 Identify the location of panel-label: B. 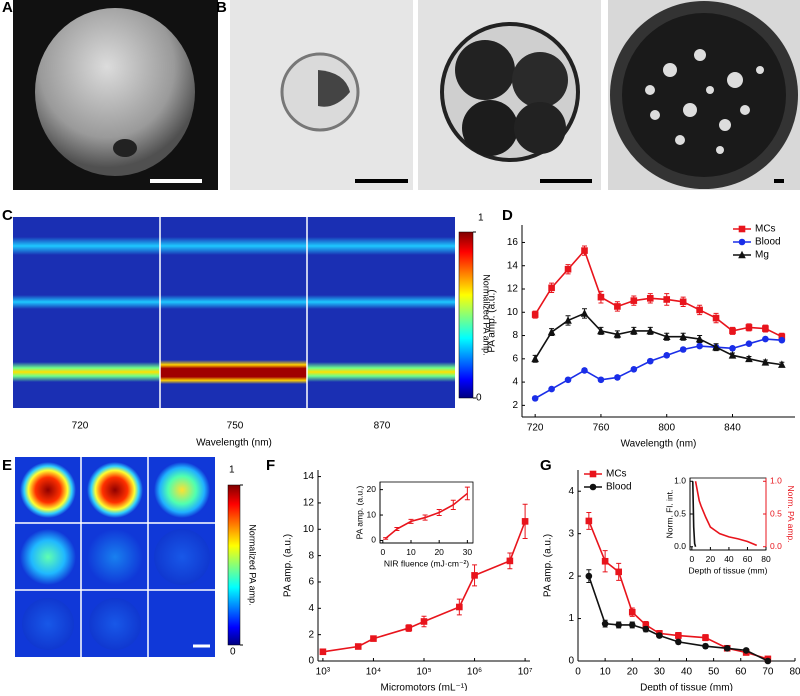
(221, 8).